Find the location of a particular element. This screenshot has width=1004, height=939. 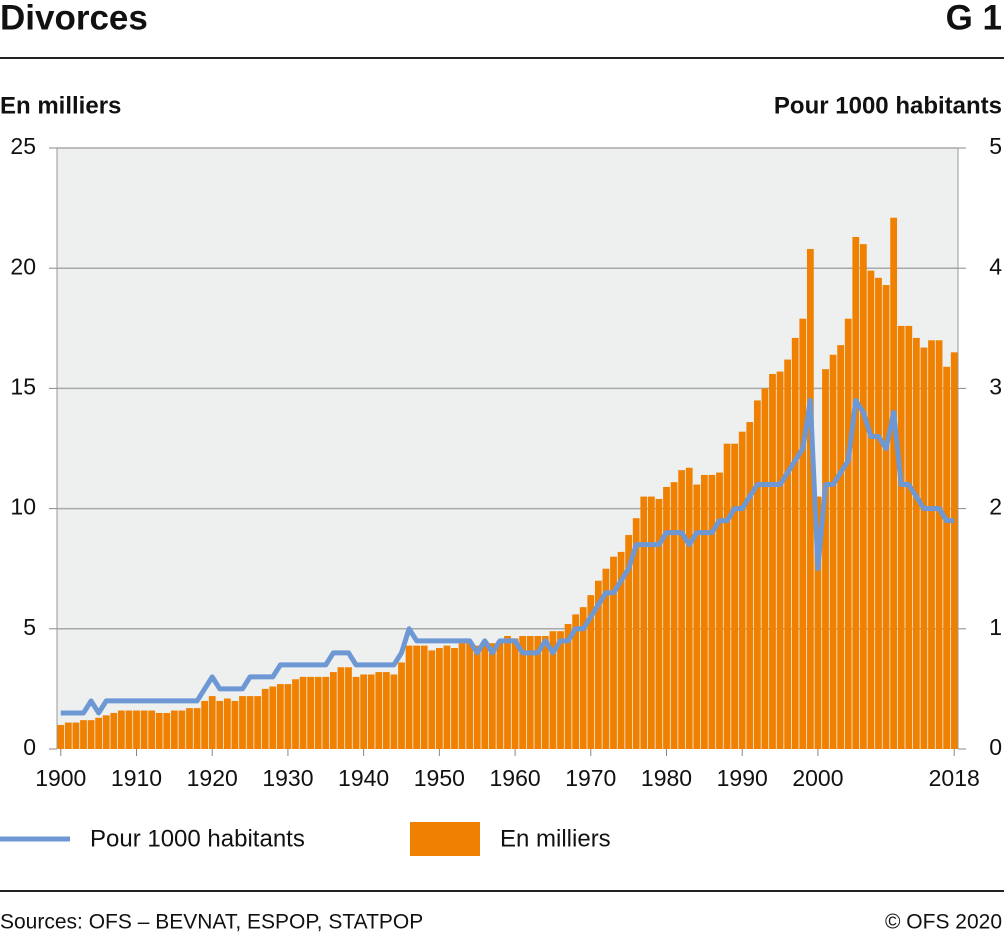

y-tick-label: 20 is located at coordinates (23, 266).